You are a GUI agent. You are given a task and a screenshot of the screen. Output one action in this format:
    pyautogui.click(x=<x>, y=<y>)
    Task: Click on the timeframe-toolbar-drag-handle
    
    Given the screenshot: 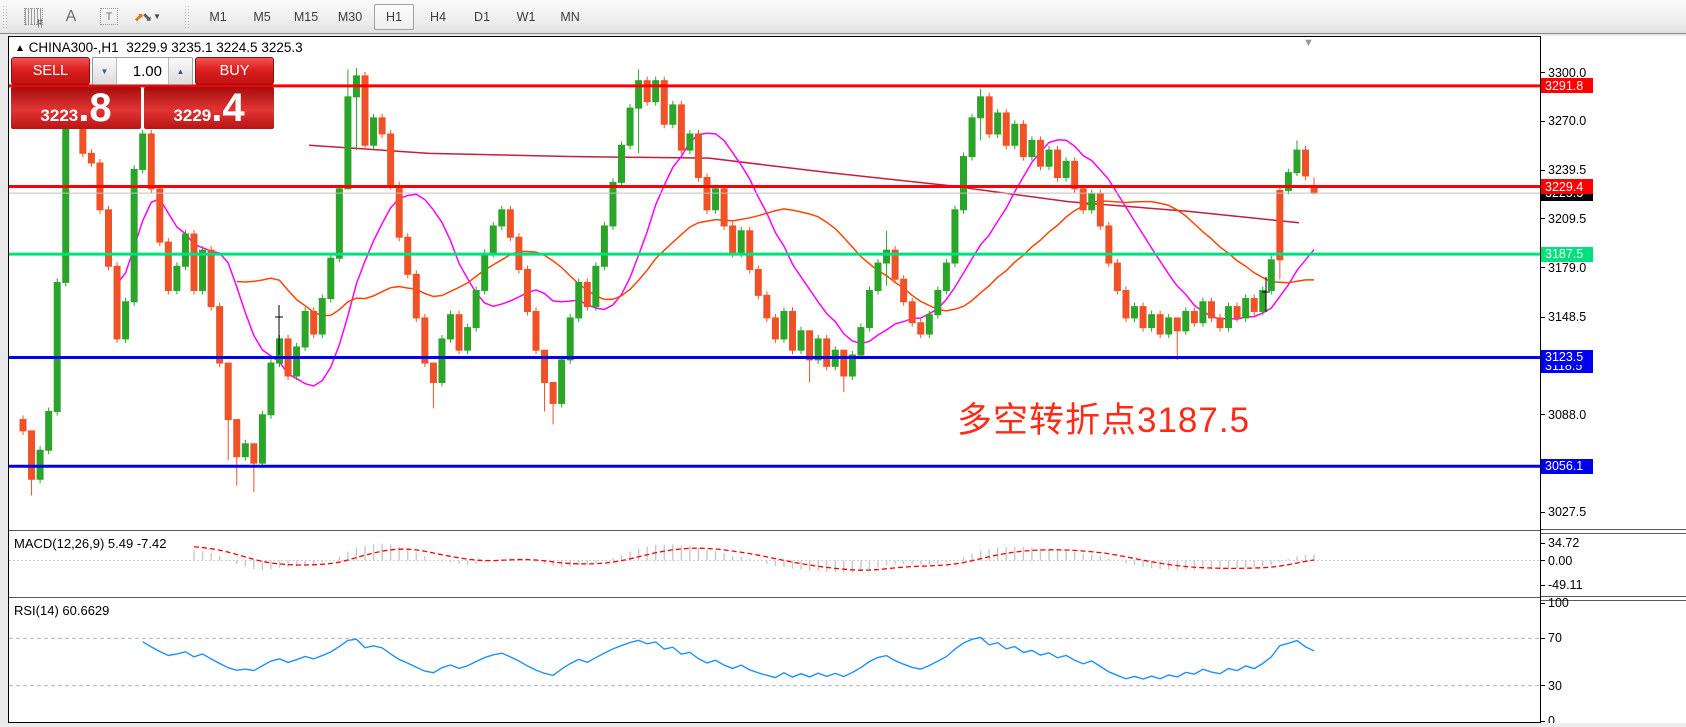 What is the action you would take?
    pyautogui.click(x=188, y=16)
    